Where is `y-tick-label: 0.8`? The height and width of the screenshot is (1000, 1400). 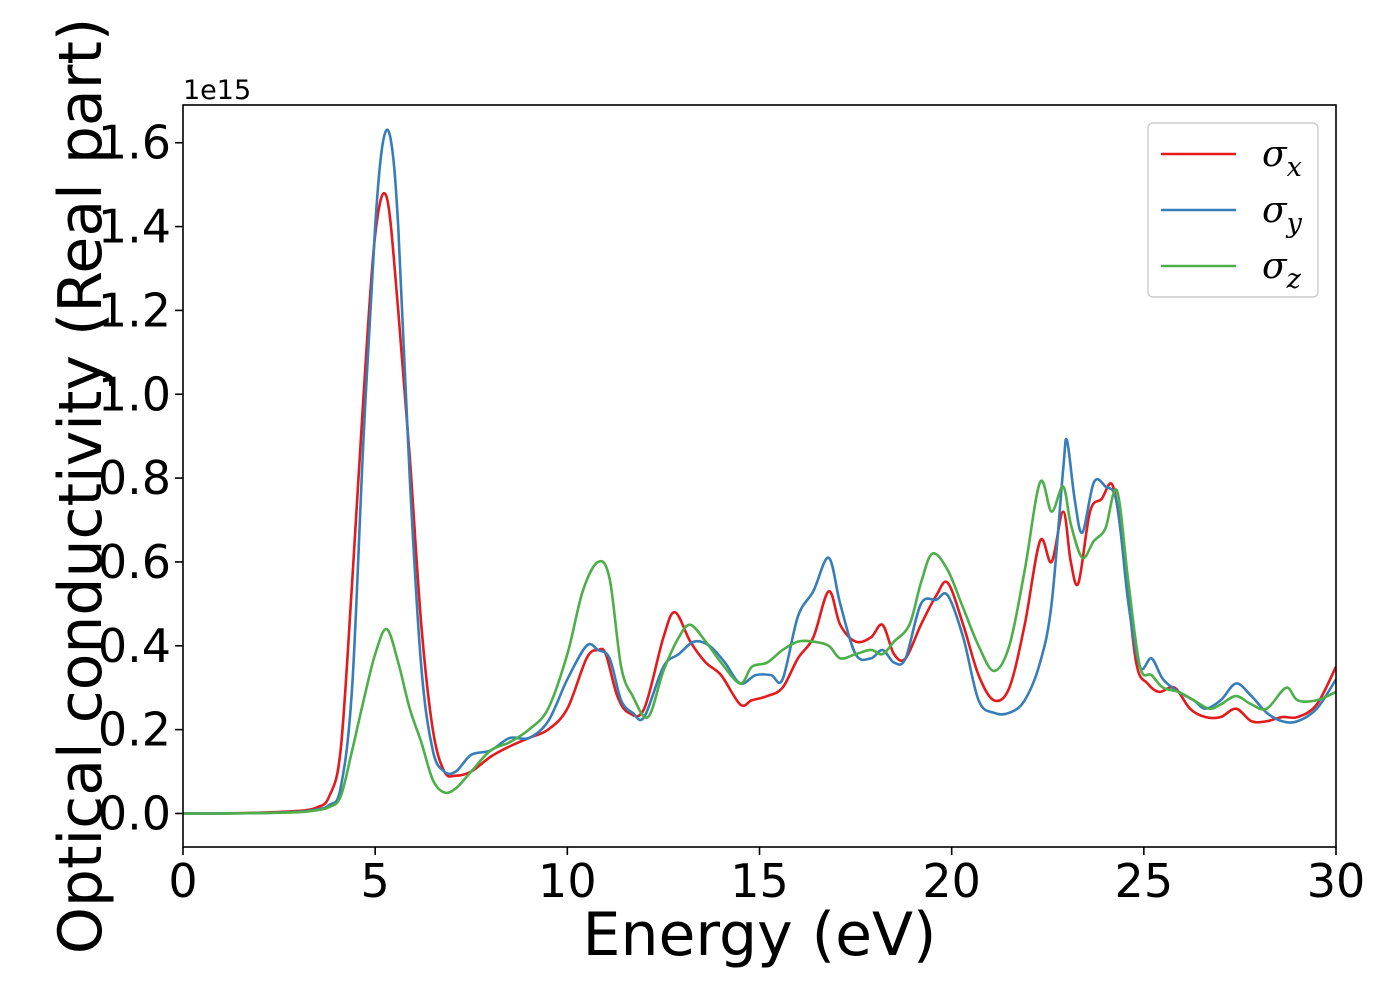 y-tick-label: 0.8 is located at coordinates (134, 478).